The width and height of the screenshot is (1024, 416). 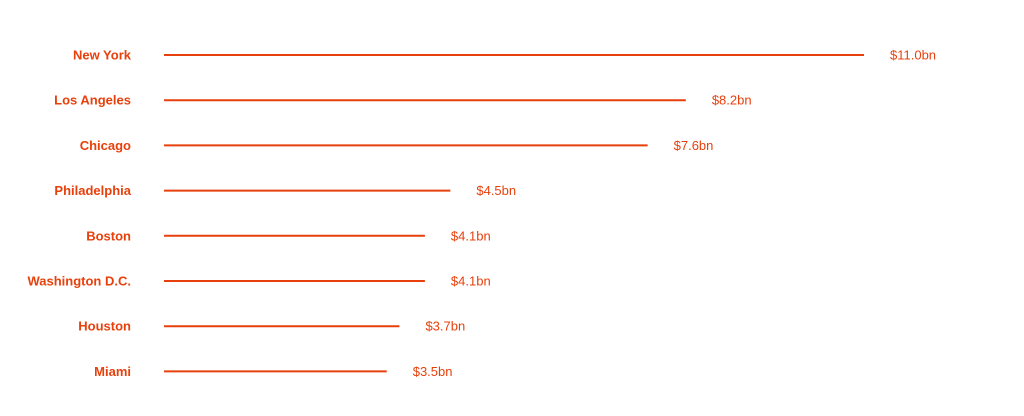 I want to click on value-label: $3.7bn, so click(x=445, y=326).